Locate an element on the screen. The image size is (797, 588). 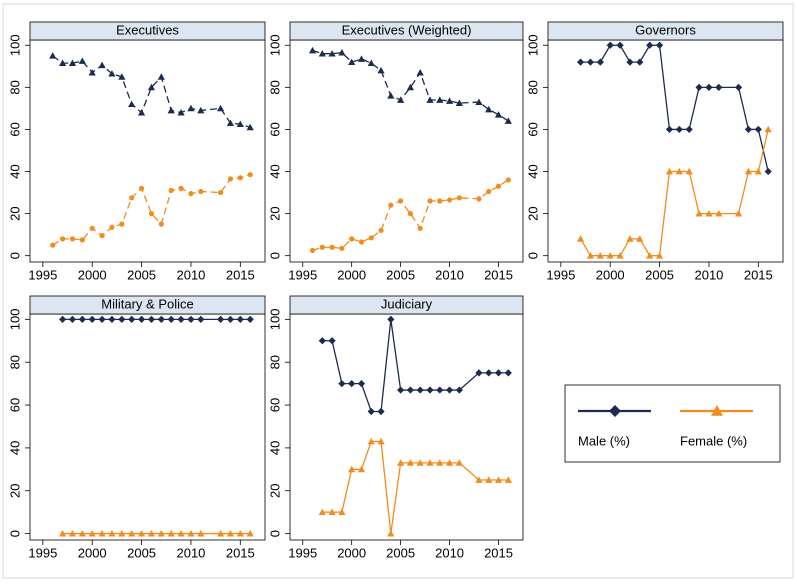
series-line is located at coordinates (410, 85).